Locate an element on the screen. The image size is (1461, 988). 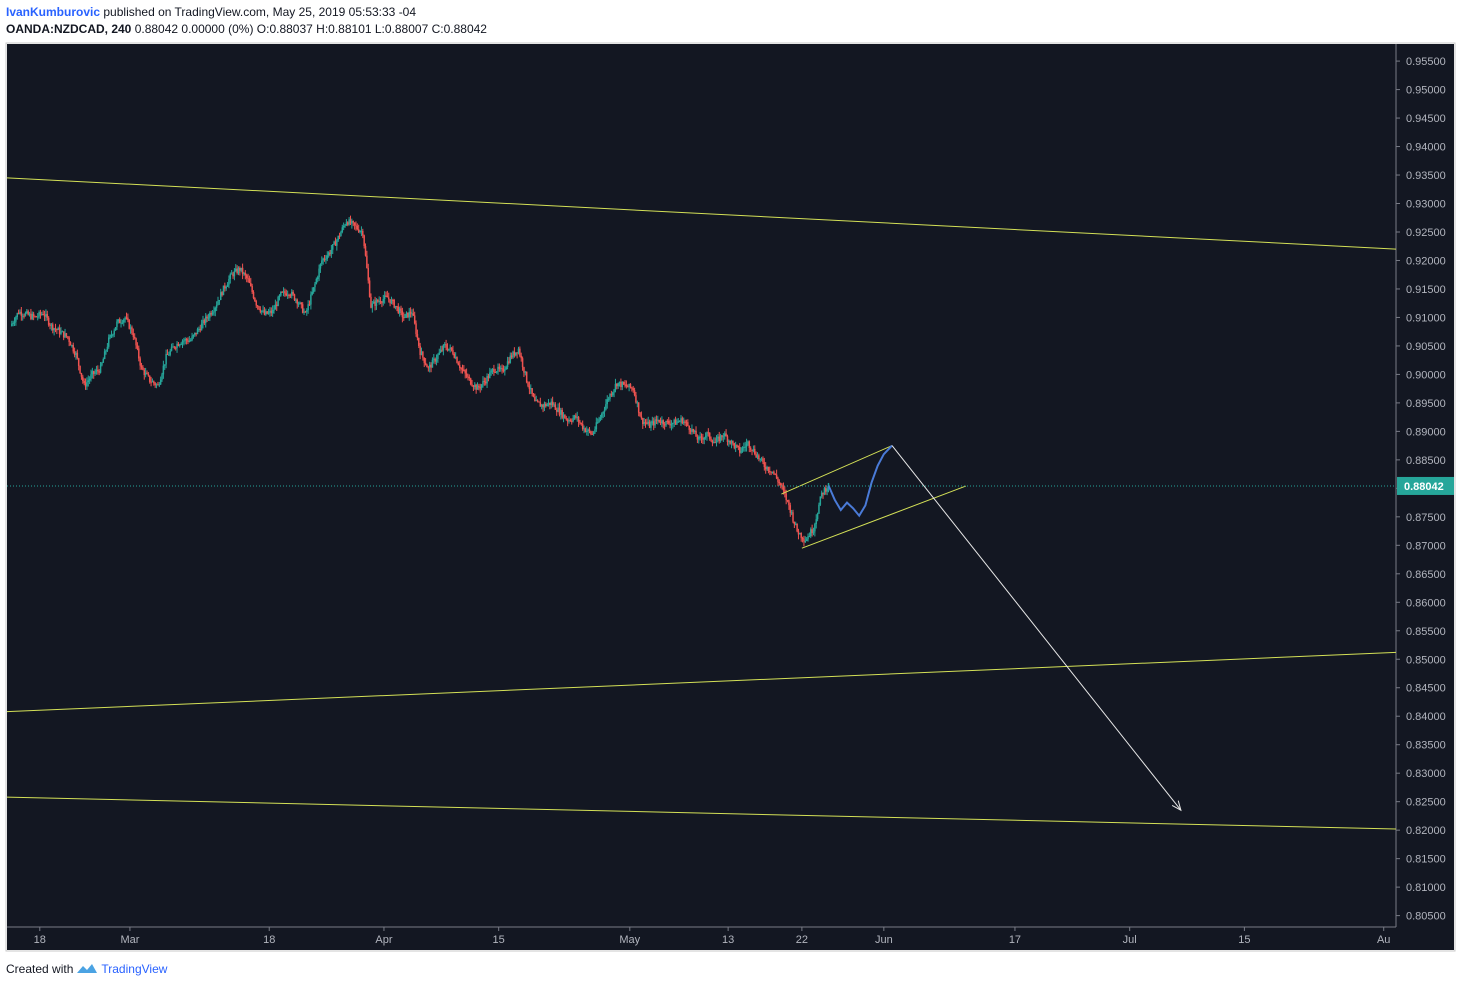
time-tick-label: 15 is located at coordinates (499, 940).